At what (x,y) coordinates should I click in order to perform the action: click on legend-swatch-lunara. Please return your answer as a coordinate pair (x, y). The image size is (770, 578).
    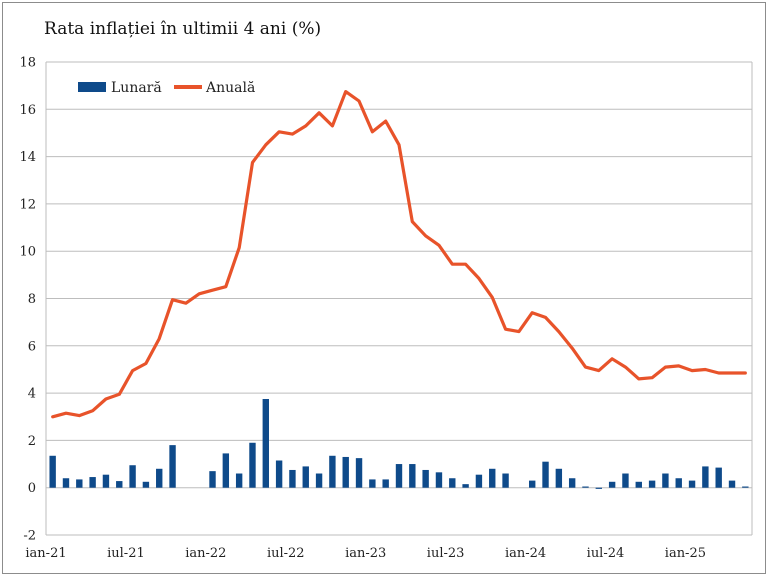
    Looking at the image, I should click on (92, 87).